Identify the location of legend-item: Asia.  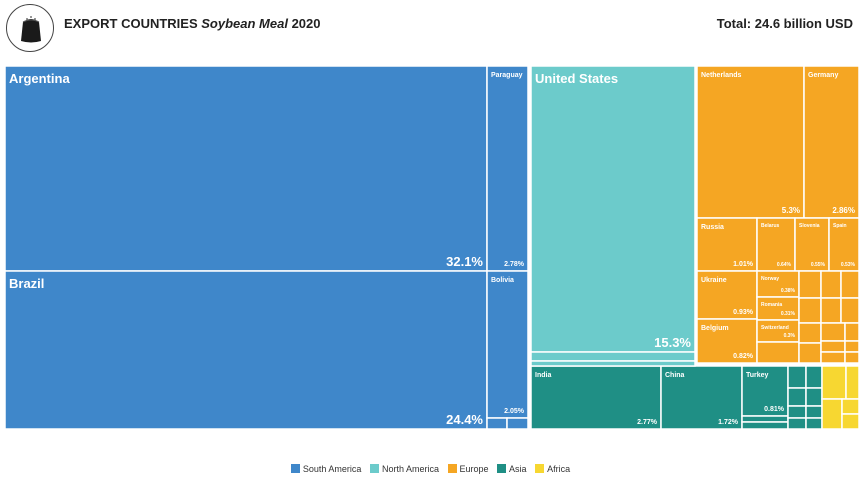
(512, 469).